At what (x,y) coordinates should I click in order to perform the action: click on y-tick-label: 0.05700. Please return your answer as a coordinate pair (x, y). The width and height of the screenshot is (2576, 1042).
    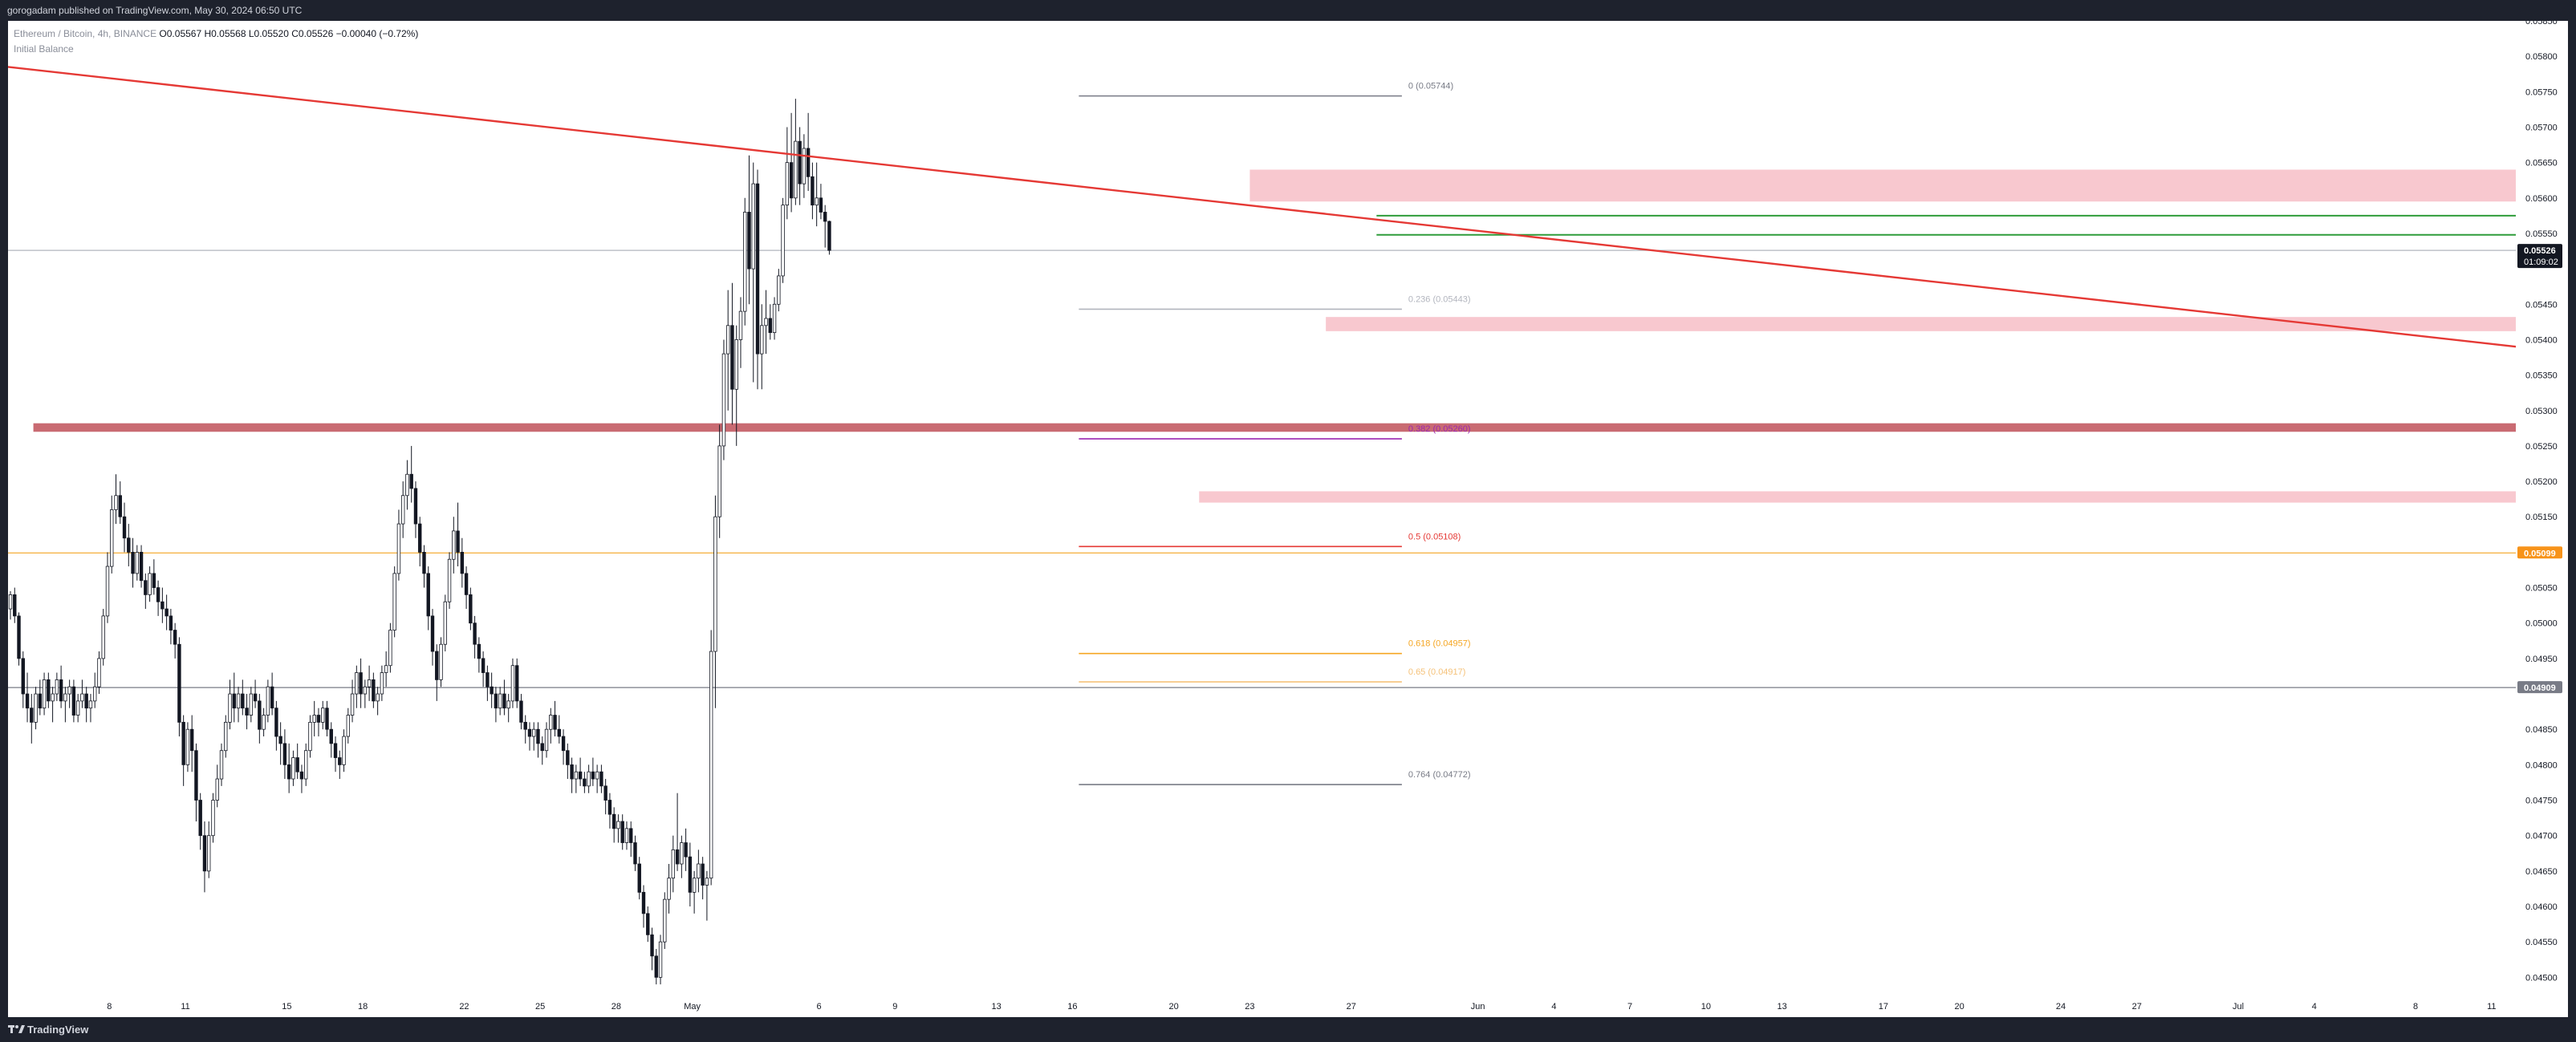
    Looking at the image, I should click on (2542, 128).